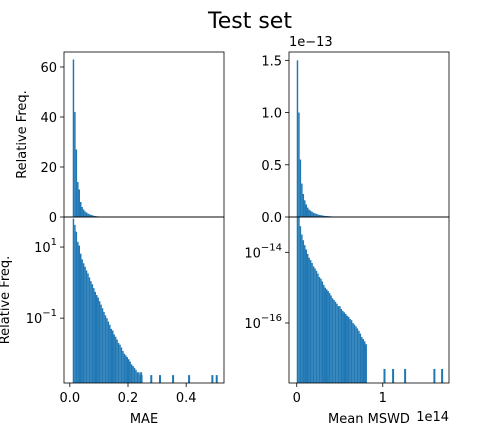 This screenshot has width=500, height=430. Describe the element at coordinates (263, 322) in the screenshot. I see `y-tick-label: 10−16` at that location.